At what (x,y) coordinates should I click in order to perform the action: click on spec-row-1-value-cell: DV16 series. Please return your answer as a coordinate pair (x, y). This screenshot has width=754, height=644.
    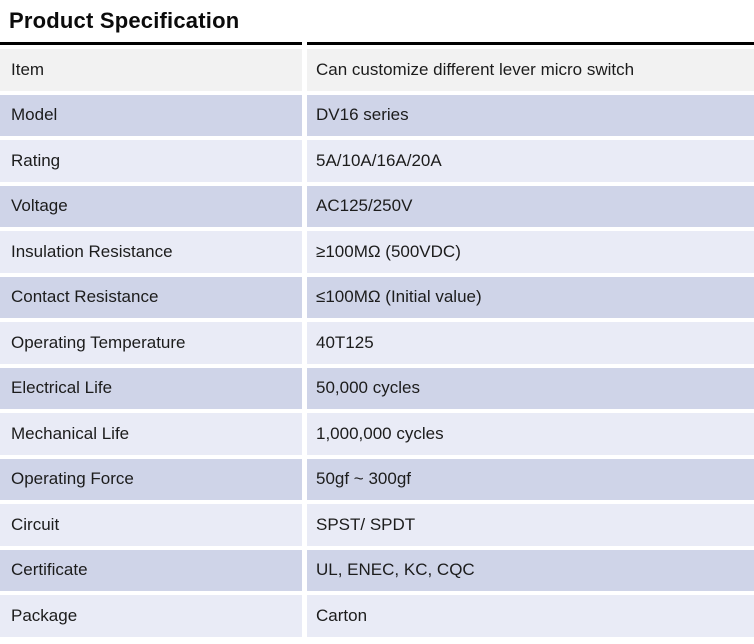
    Looking at the image, I should click on (530, 115).